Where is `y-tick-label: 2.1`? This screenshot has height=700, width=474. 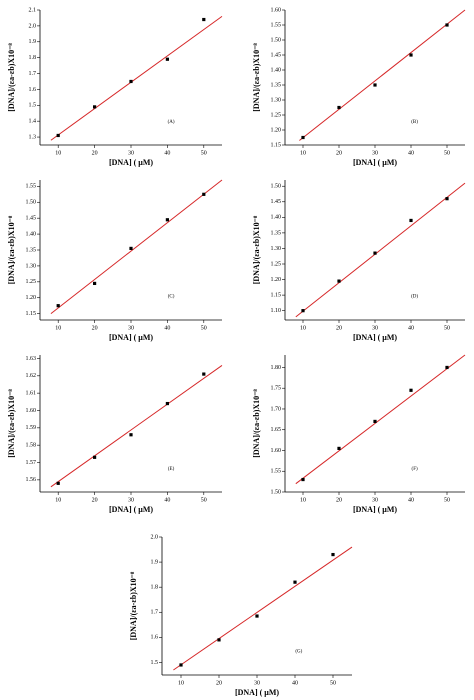
y-tick-label: 2.1 is located at coordinates (33, 10).